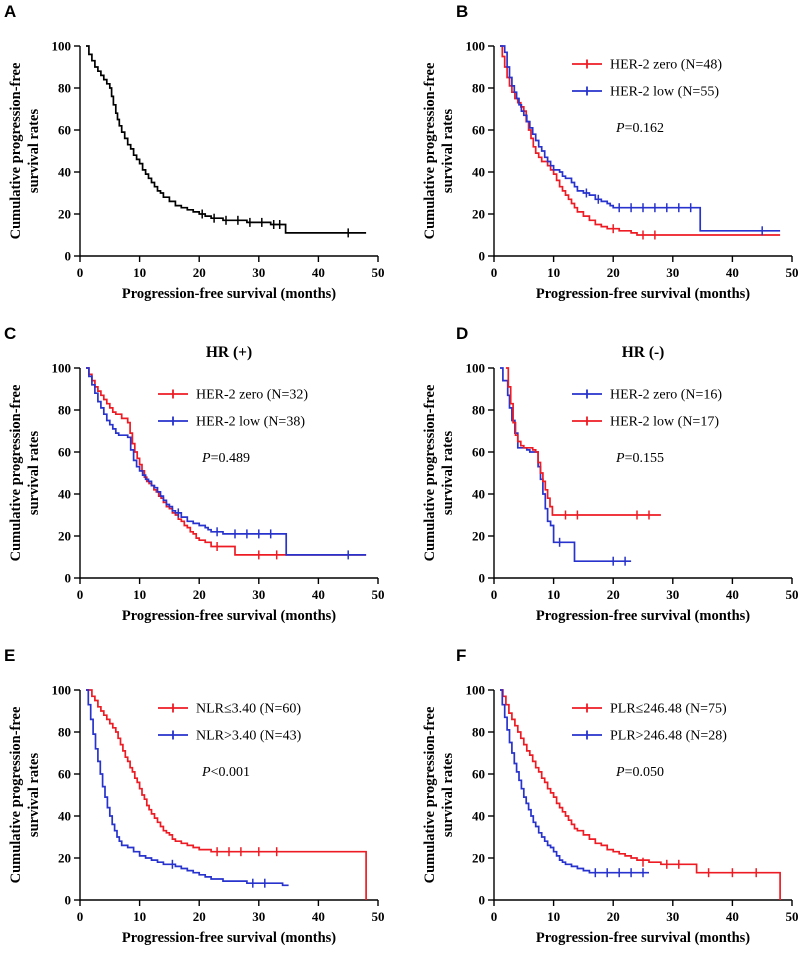  What do you see at coordinates (250, 422) in the screenshot?
I see `legend-label: HER-2 low (N=38)` at bounding box center [250, 422].